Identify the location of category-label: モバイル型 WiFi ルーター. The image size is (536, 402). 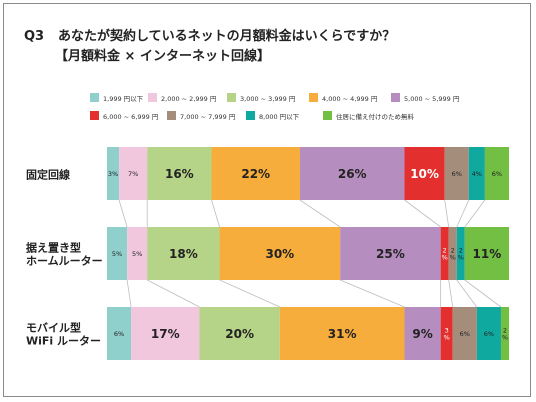
(63, 334).